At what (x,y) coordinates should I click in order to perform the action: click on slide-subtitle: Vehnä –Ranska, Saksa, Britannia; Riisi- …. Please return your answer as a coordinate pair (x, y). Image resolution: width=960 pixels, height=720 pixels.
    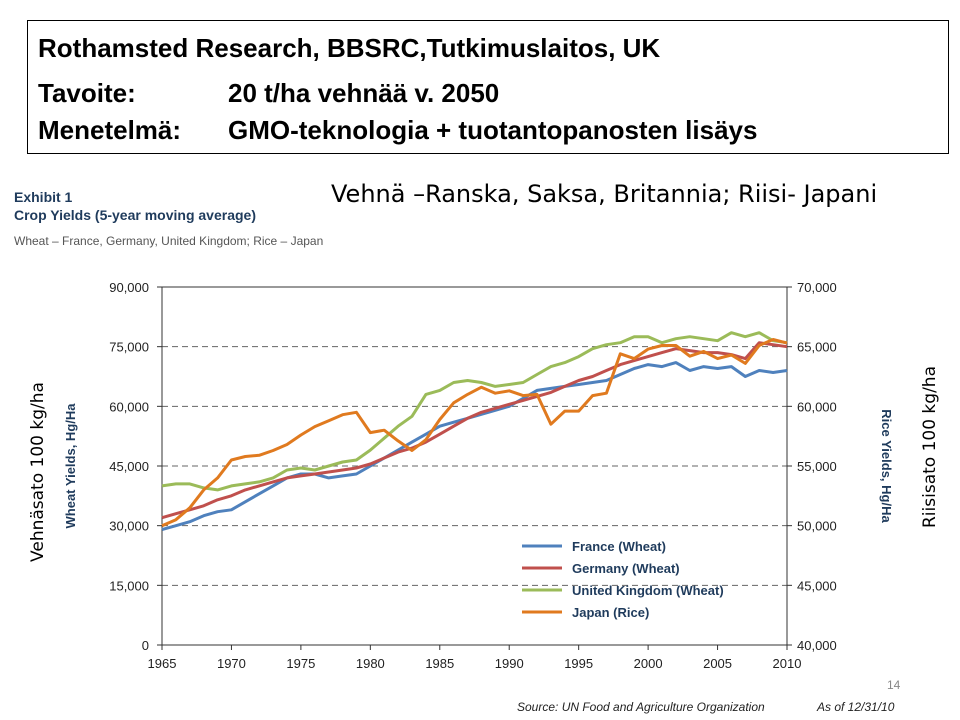
    Looking at the image, I should click on (604, 194).